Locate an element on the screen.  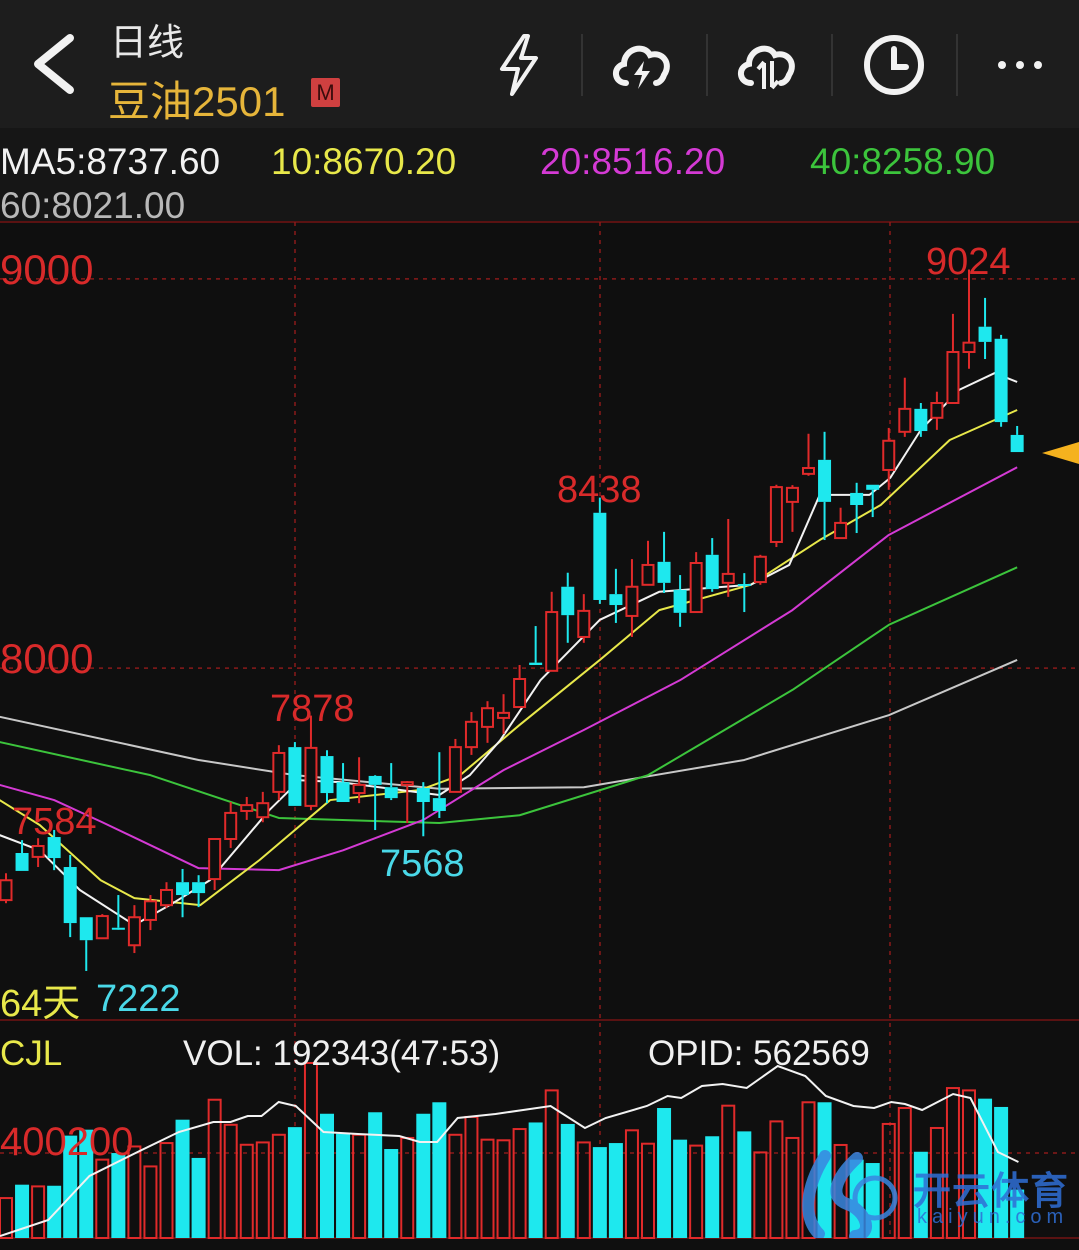
watermark-url: kaiyun.com is located at coordinates (993, 1217).